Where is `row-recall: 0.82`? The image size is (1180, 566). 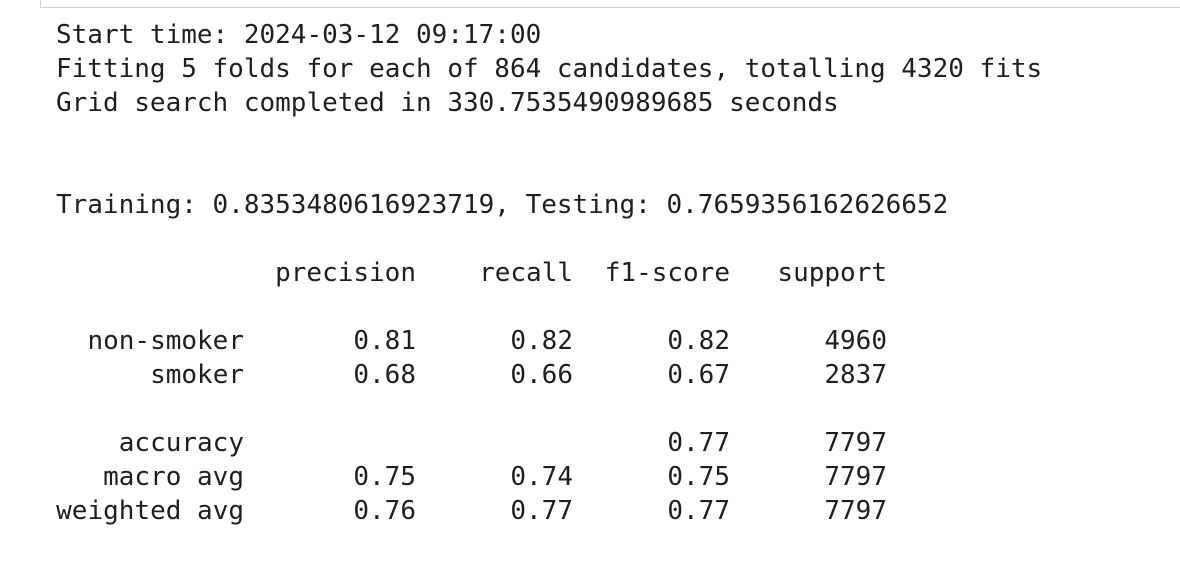 row-recall: 0.82 is located at coordinates (541, 341).